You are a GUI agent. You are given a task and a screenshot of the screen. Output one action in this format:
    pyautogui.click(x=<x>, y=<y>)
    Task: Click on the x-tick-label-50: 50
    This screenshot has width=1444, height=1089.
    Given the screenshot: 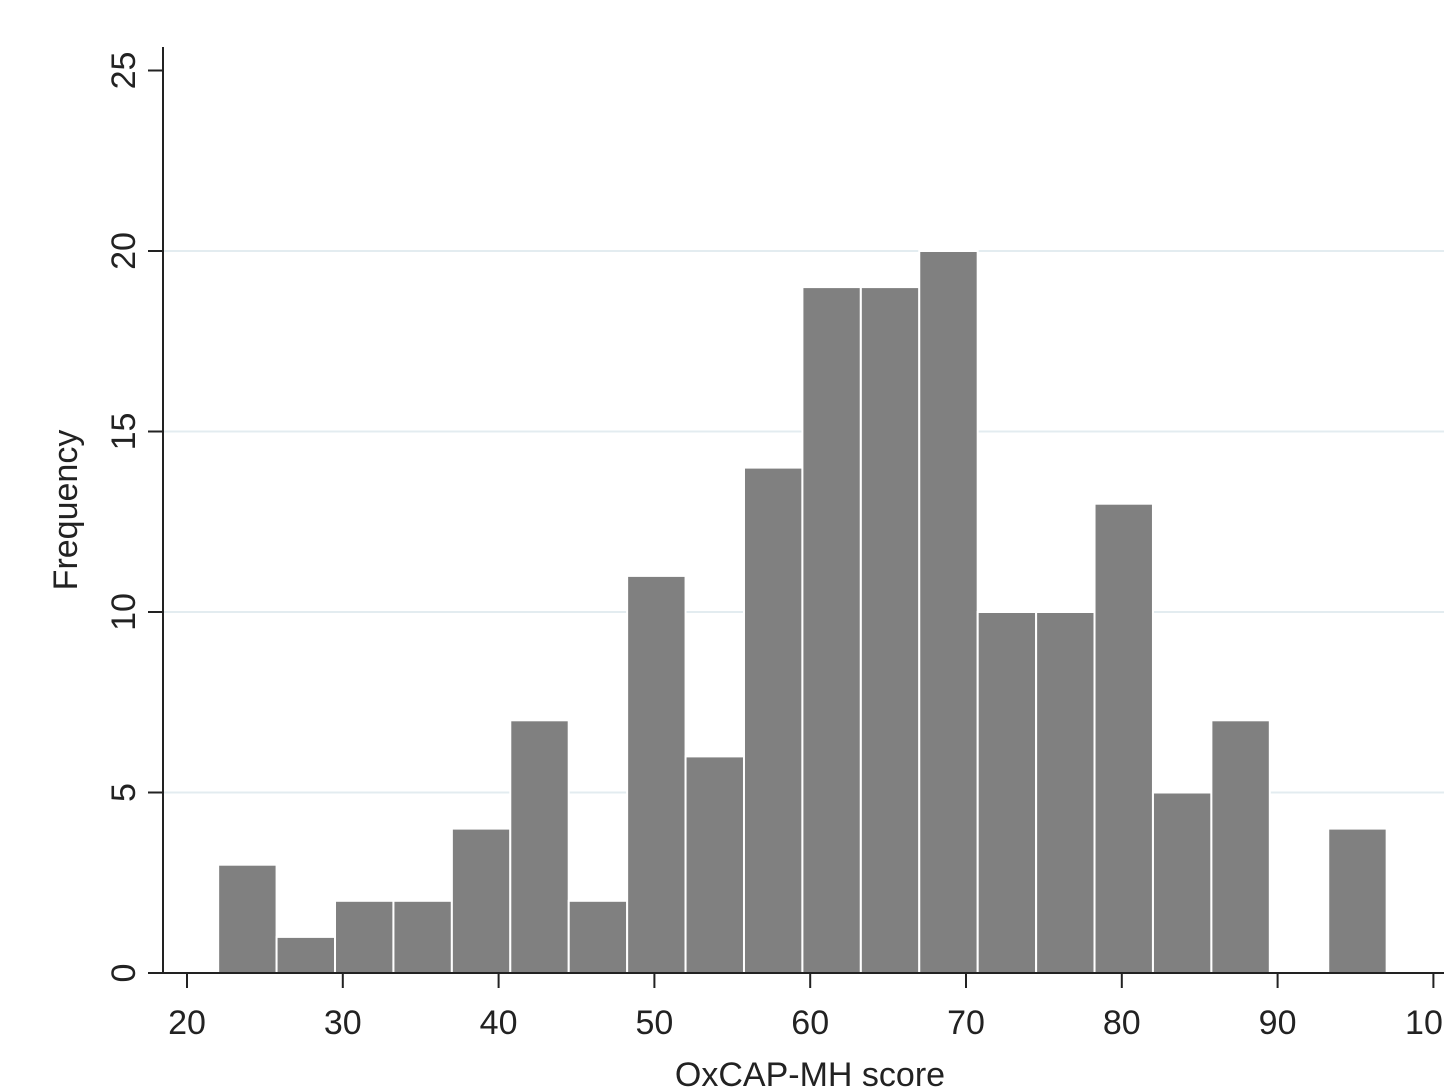 What is the action you would take?
    pyautogui.click(x=654, y=1023)
    